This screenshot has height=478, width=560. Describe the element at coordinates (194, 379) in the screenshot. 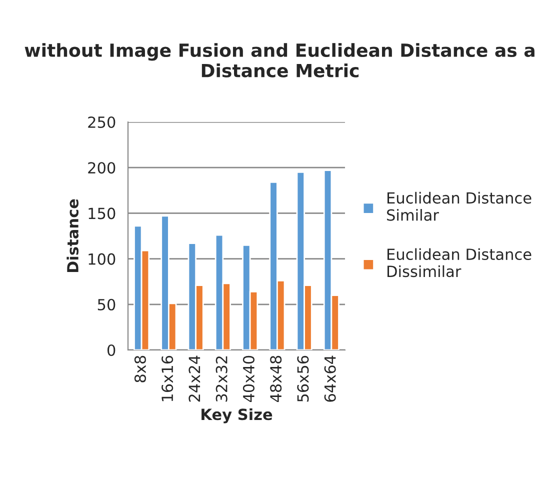

I see `x-tick-label: 24x24` at that location.